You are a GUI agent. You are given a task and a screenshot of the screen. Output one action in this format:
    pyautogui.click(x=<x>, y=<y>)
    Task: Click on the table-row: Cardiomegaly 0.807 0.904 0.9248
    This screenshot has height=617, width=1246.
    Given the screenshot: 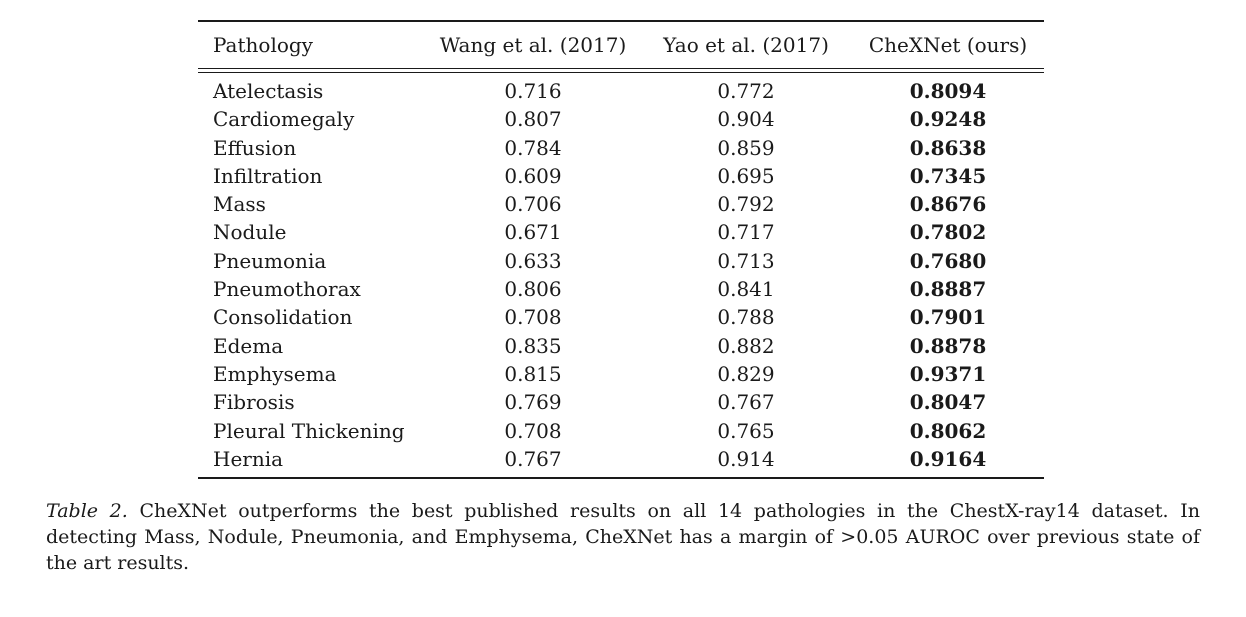 What is the action you would take?
    pyautogui.click(x=621, y=119)
    